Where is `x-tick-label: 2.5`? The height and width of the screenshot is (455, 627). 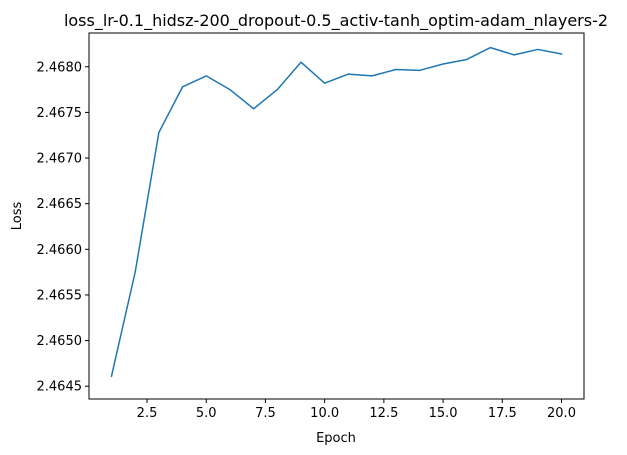 x-tick-label: 2.5 is located at coordinates (147, 413).